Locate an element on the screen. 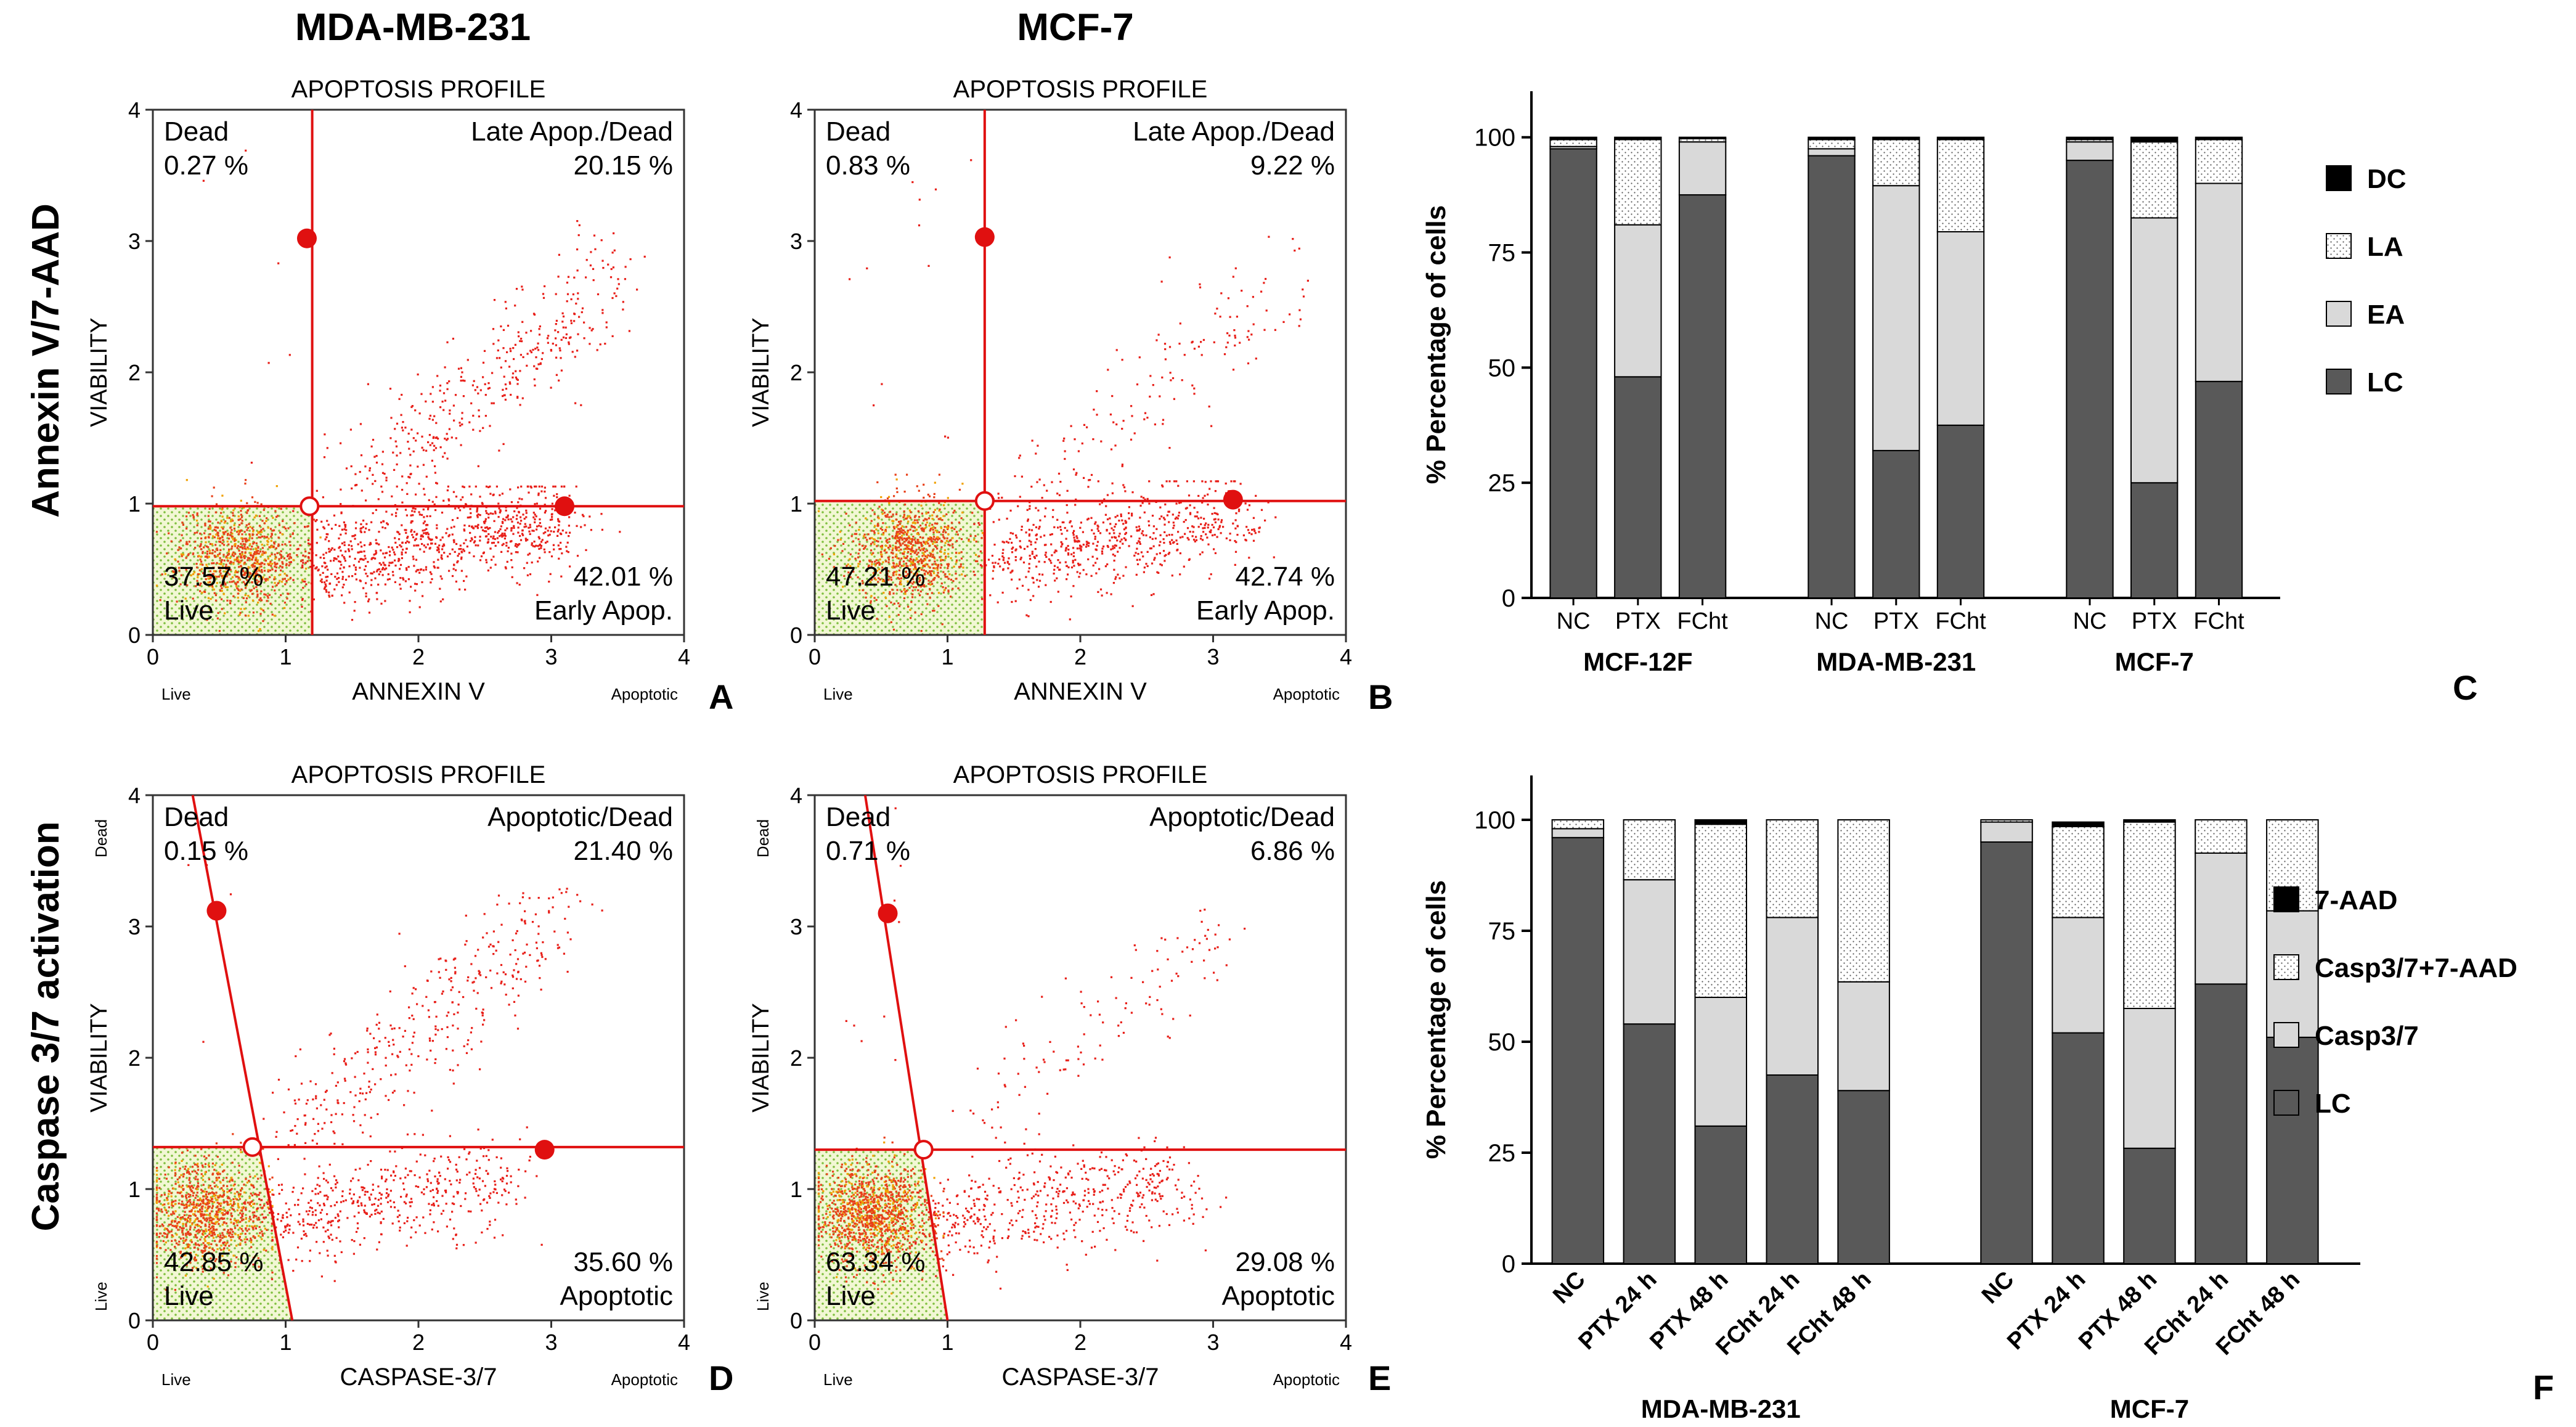 The height and width of the screenshot is (1427, 2576). gate-right-handle is located at coordinates (1233, 499).